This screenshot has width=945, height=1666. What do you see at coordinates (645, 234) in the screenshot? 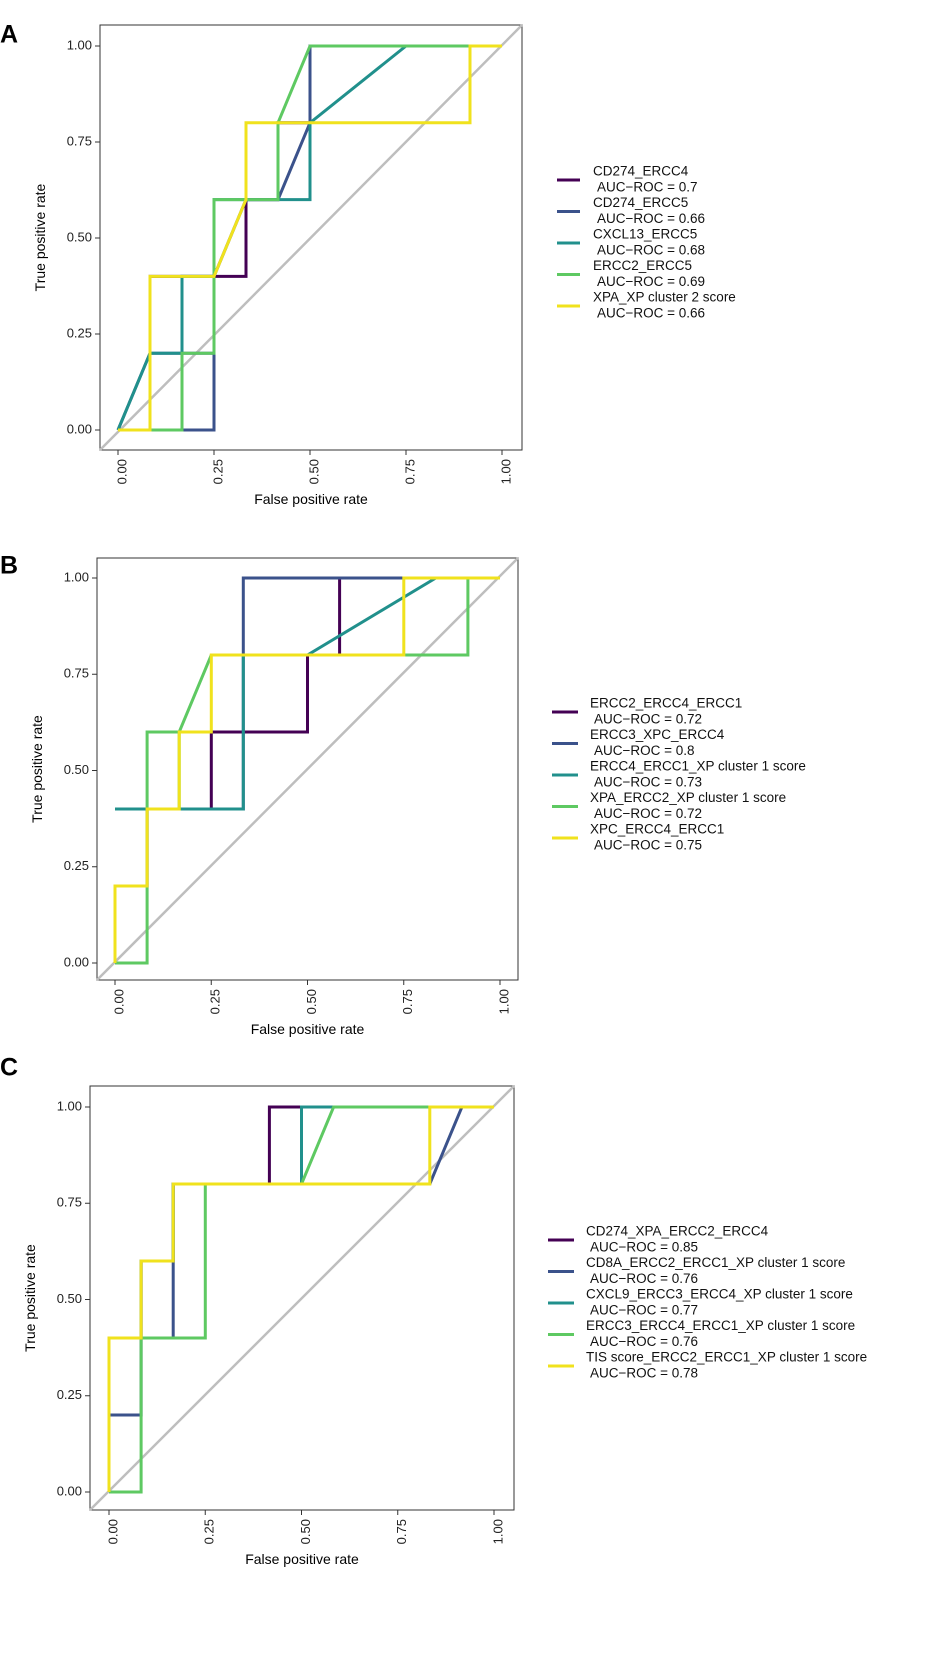
I see `legend-series-name: CXCL13_ERCC5` at bounding box center [645, 234].